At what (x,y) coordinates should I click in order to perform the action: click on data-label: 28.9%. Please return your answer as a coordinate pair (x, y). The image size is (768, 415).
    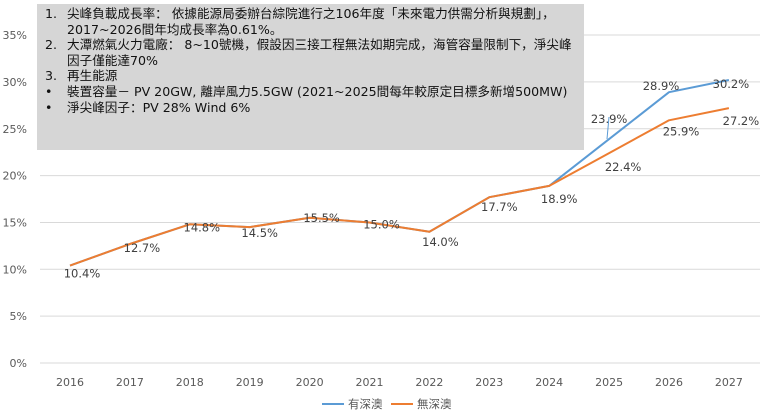
    Looking at the image, I should click on (661, 86).